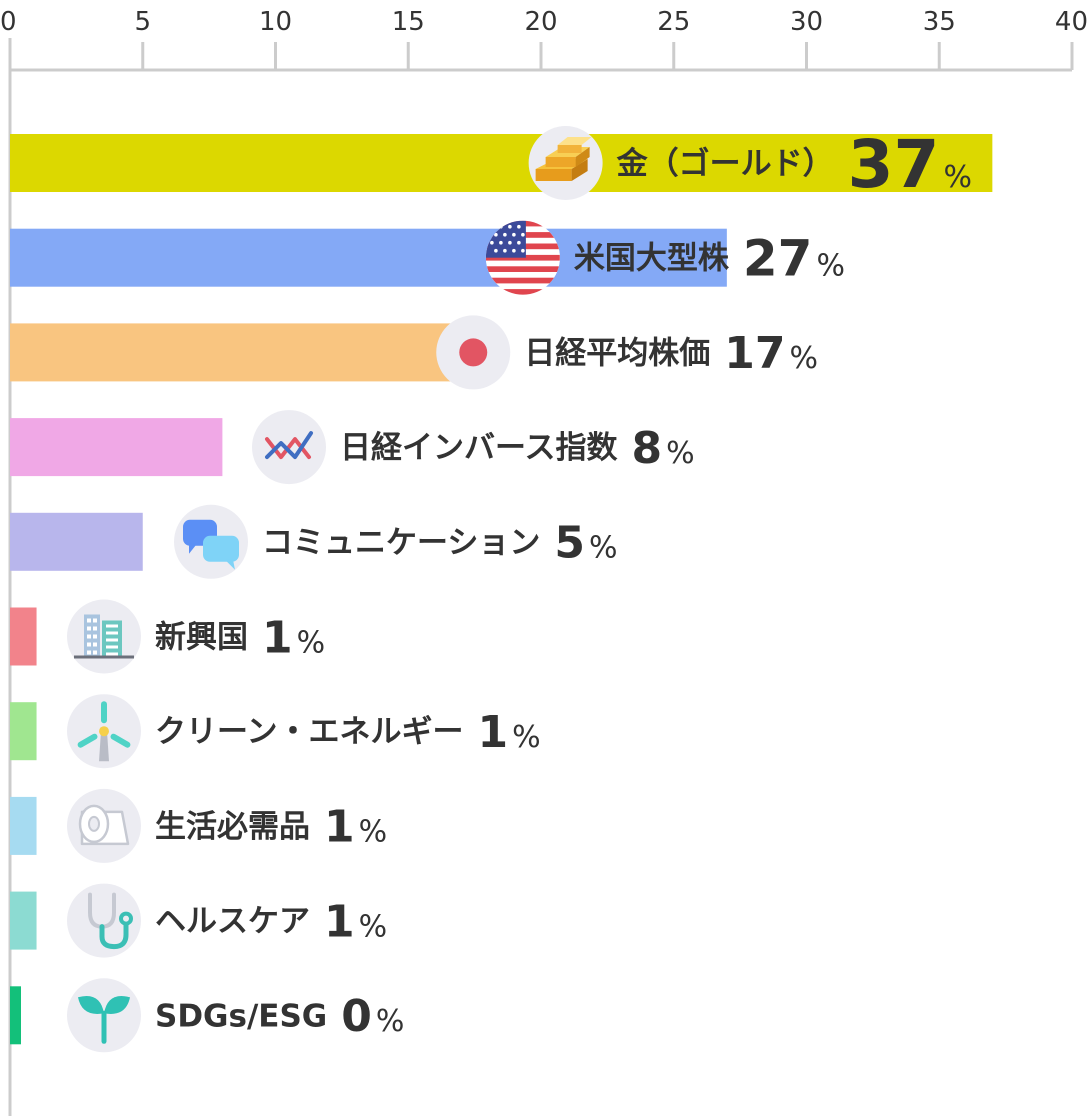 The height and width of the screenshot is (1116, 1091). Describe the element at coordinates (241, 1016) in the screenshot. I see `category-label: SDGs/ESG` at that location.